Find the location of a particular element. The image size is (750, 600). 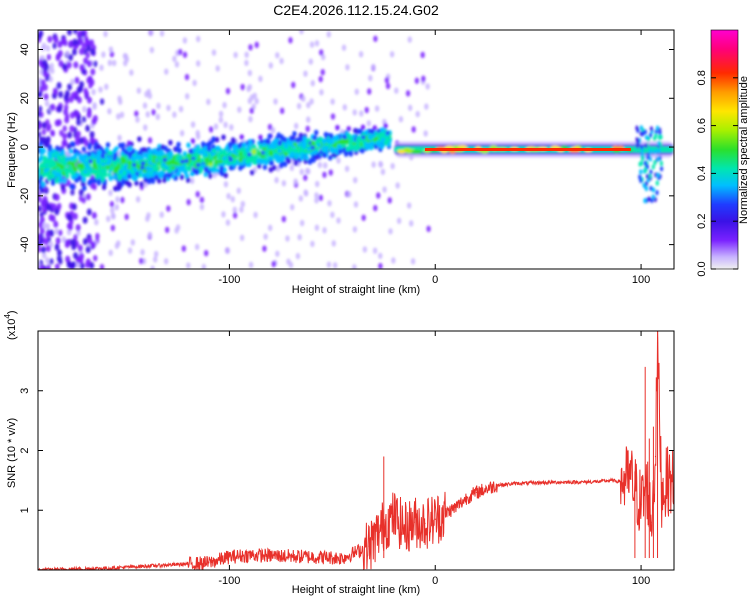

spectrogram-y-tick-label: 0 is located at coordinates (25, 147).